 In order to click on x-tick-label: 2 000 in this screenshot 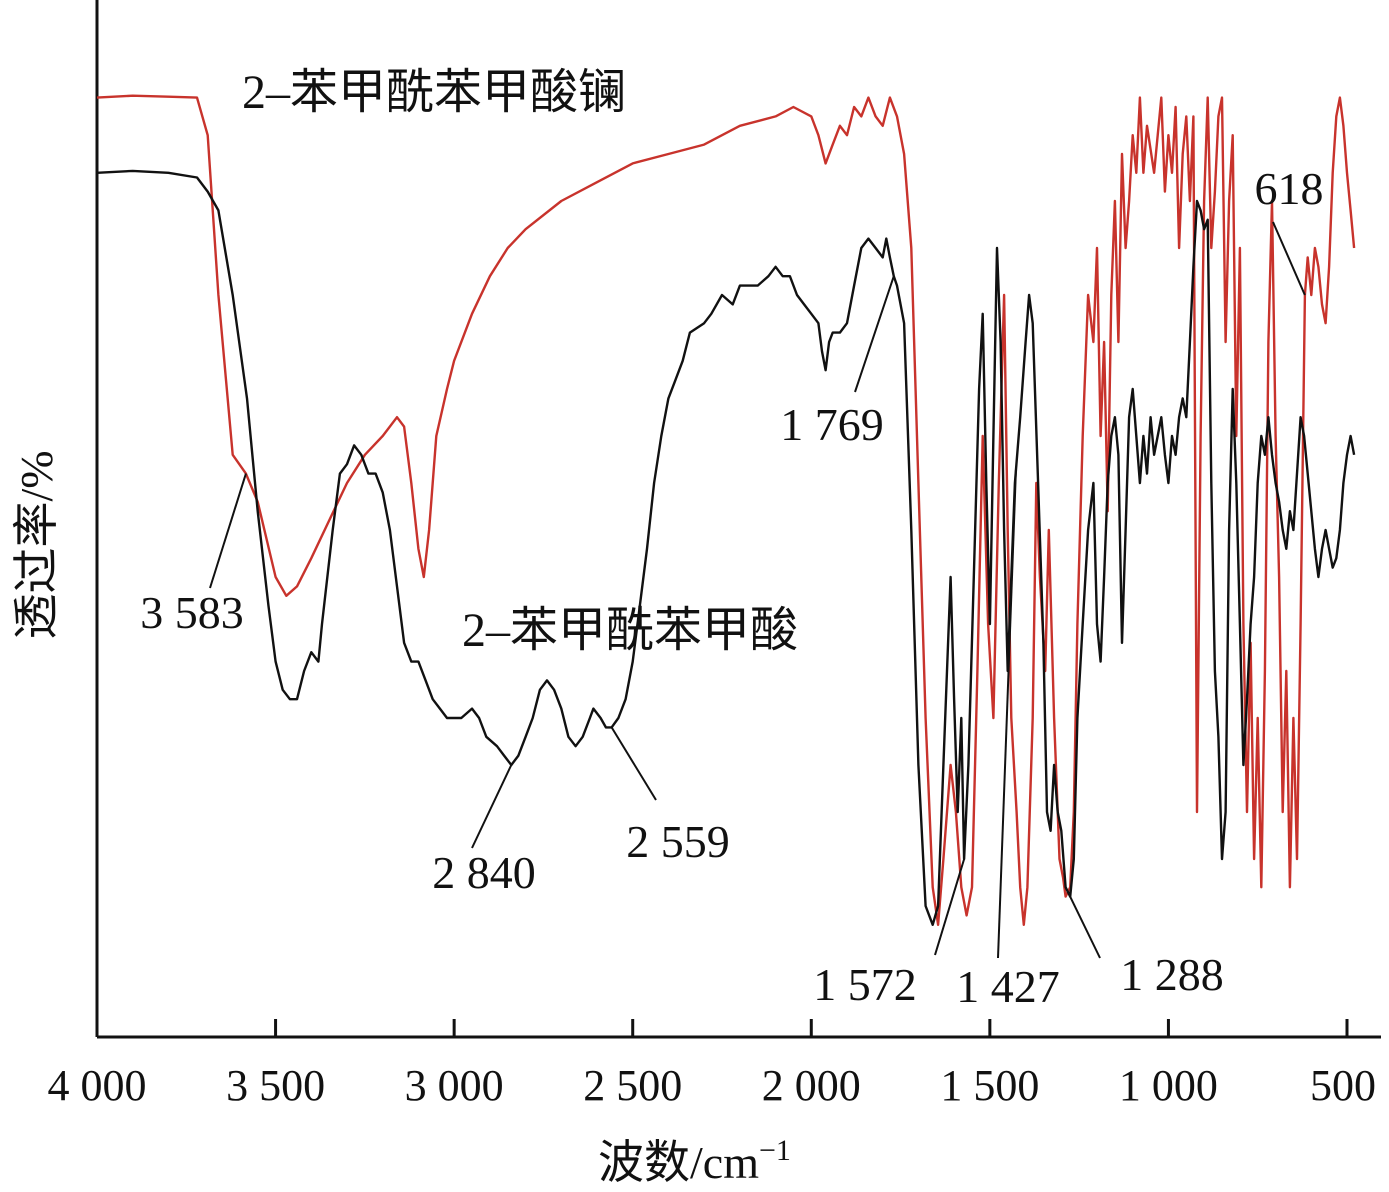, I will do `click(811, 1085)`.